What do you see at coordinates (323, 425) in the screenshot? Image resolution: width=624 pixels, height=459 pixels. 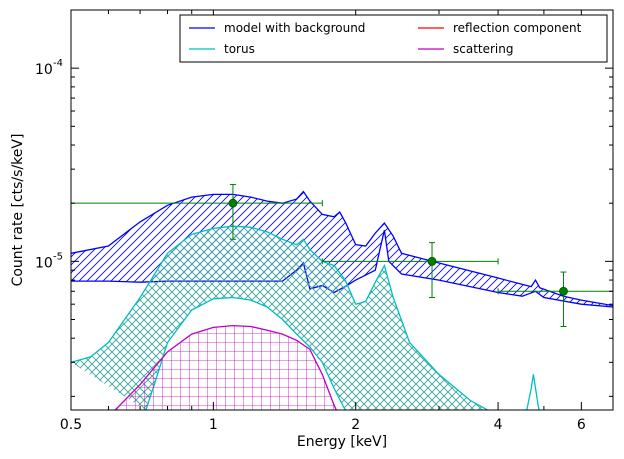 I see `x-tick-labels: 0.5 1 2 4 6` at bounding box center [323, 425].